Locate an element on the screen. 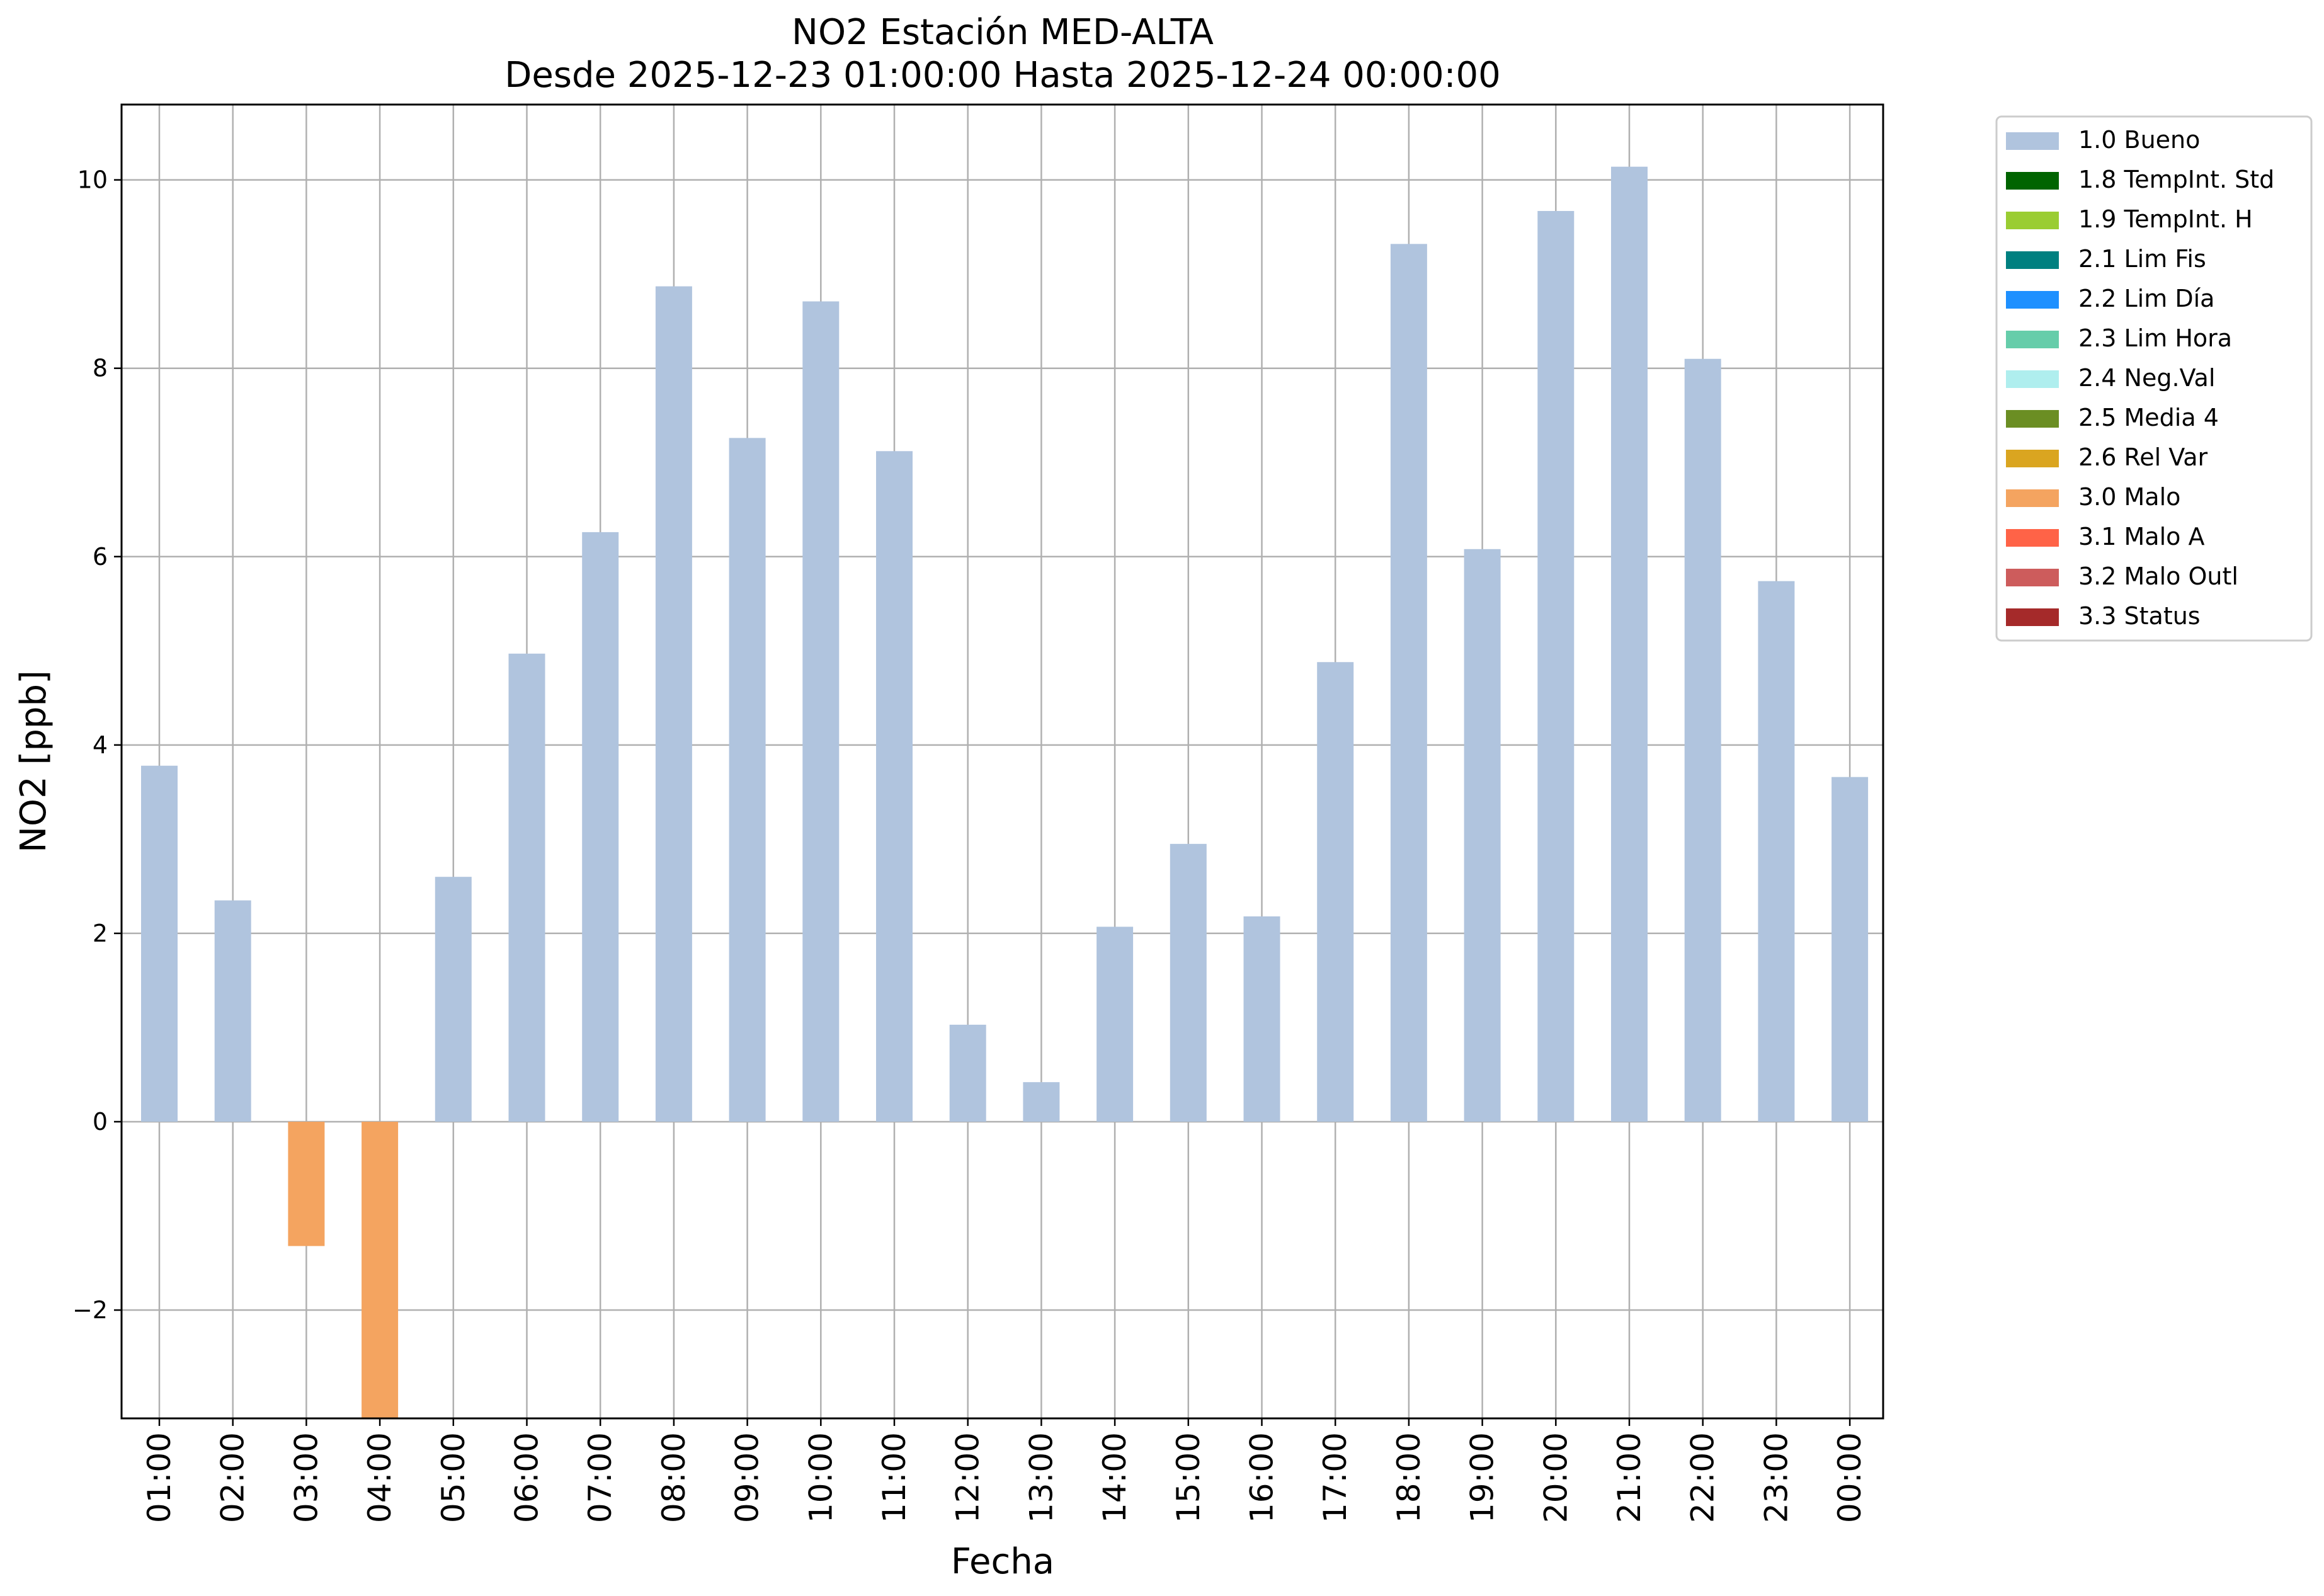 The height and width of the screenshot is (1596, 2324). legend-label: 3.3 Status is located at coordinates (2140, 616).